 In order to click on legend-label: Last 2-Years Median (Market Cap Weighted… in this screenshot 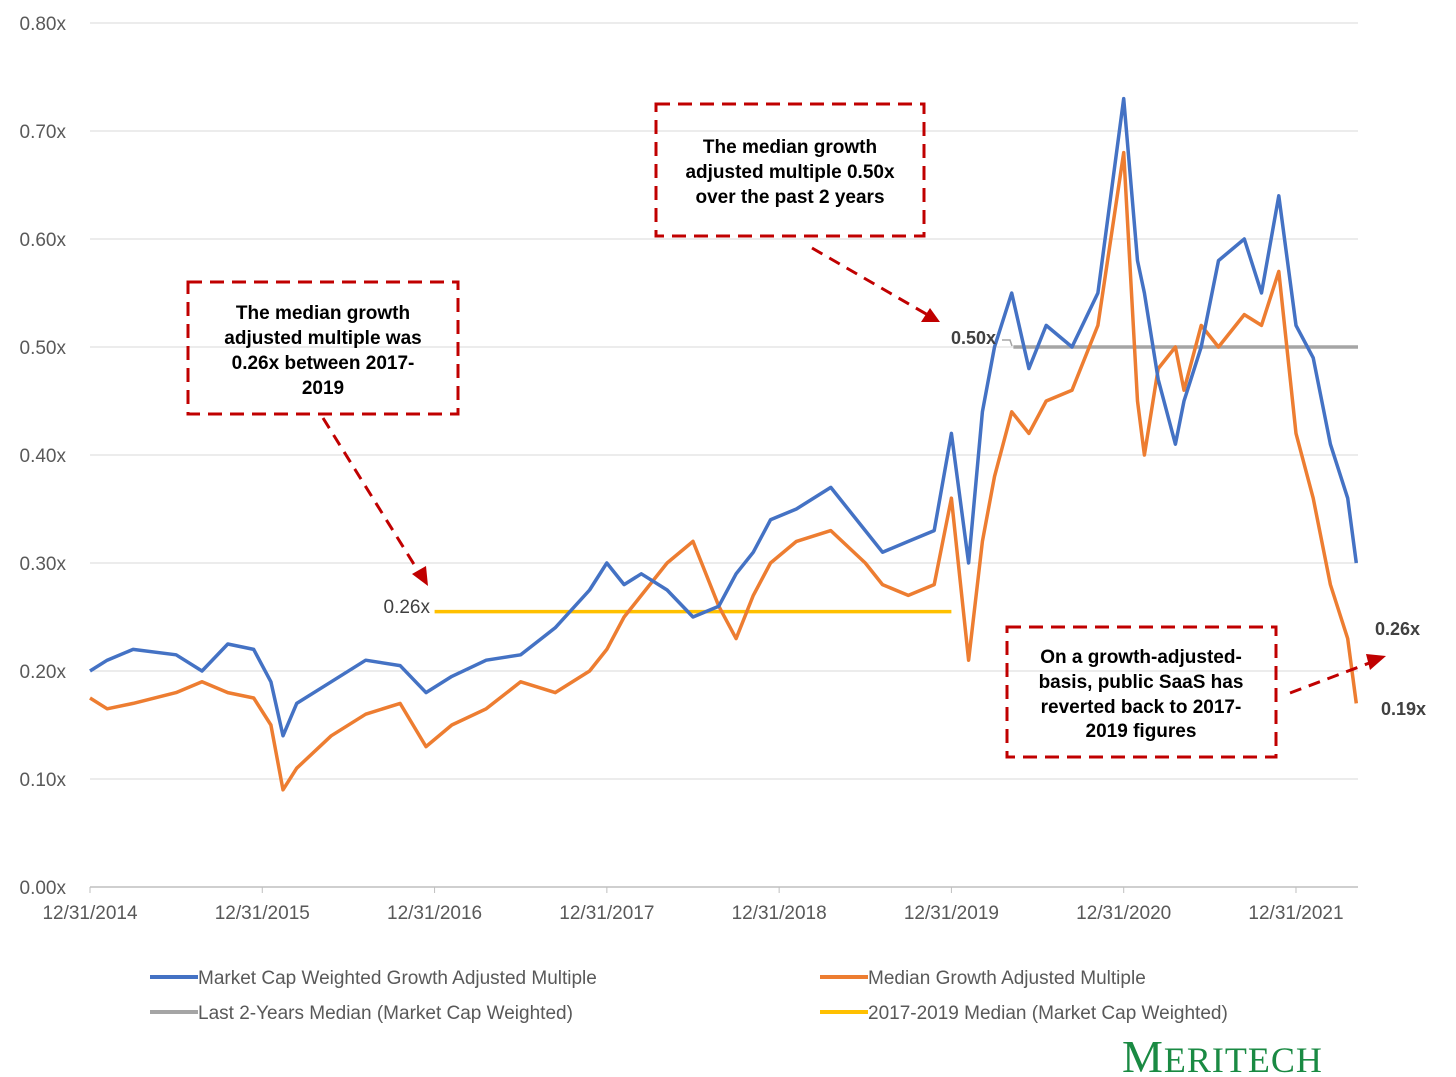, I will do `click(385, 1013)`.